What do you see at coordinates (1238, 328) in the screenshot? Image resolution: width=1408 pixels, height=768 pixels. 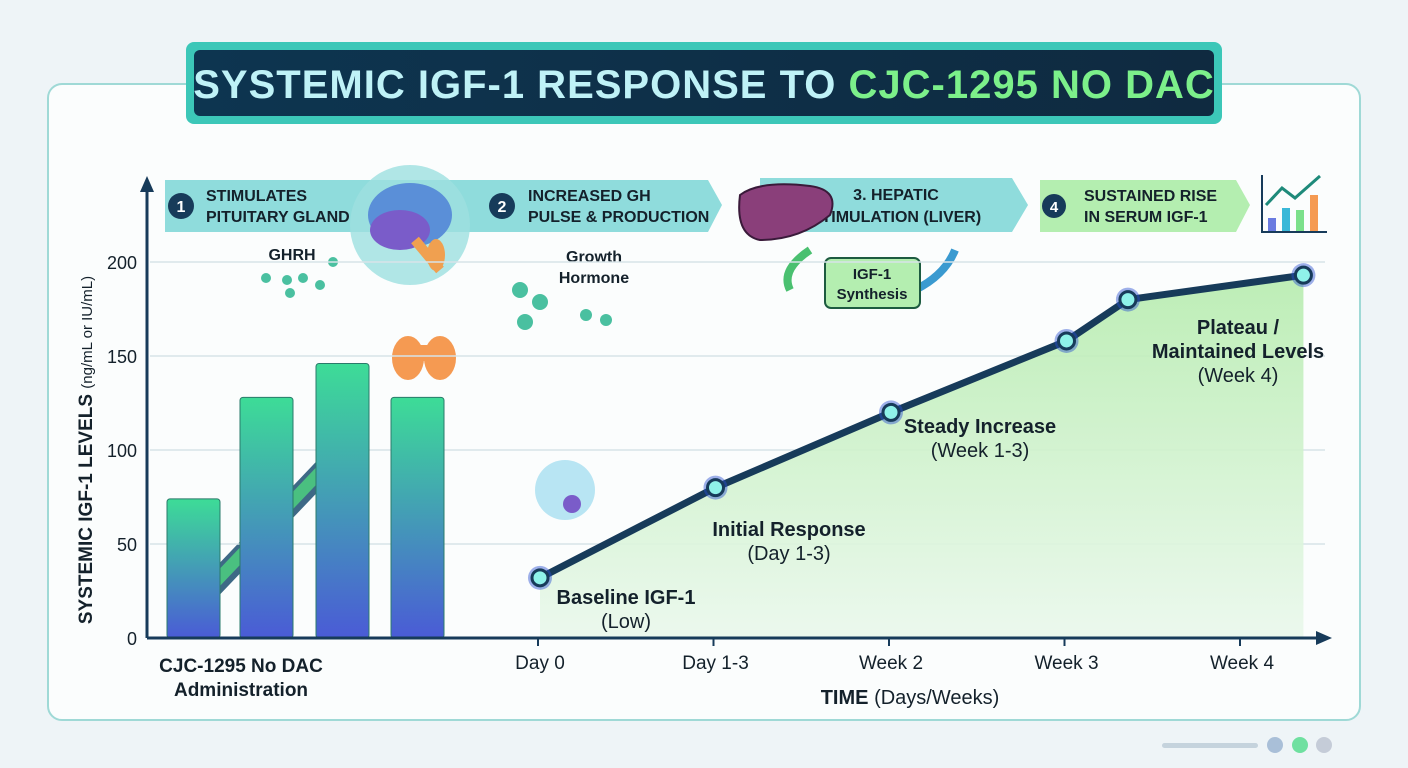 I see `annotation-4: Plateau /` at bounding box center [1238, 328].